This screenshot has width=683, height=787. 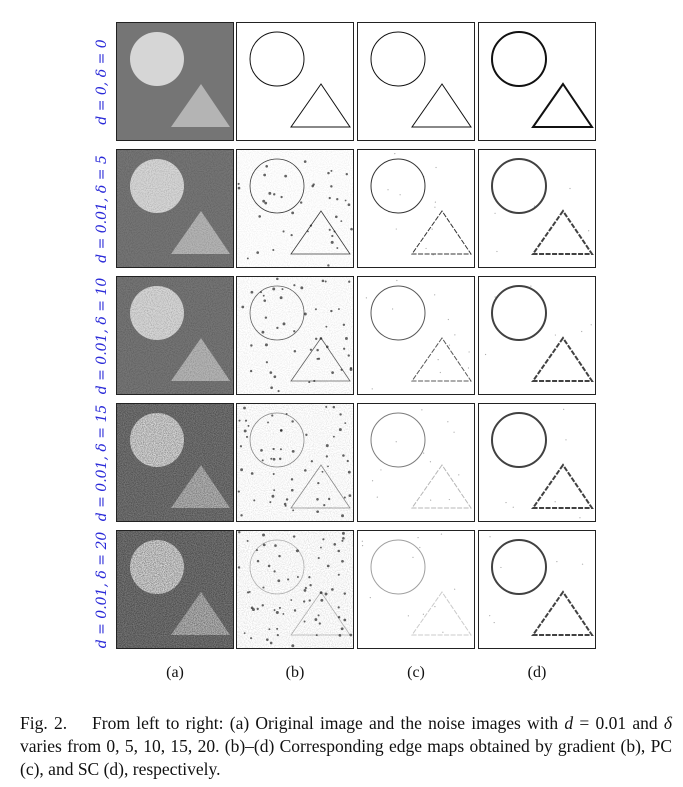 What do you see at coordinates (295, 462) in the screenshot?
I see `panel-gradient-row4` at bounding box center [295, 462].